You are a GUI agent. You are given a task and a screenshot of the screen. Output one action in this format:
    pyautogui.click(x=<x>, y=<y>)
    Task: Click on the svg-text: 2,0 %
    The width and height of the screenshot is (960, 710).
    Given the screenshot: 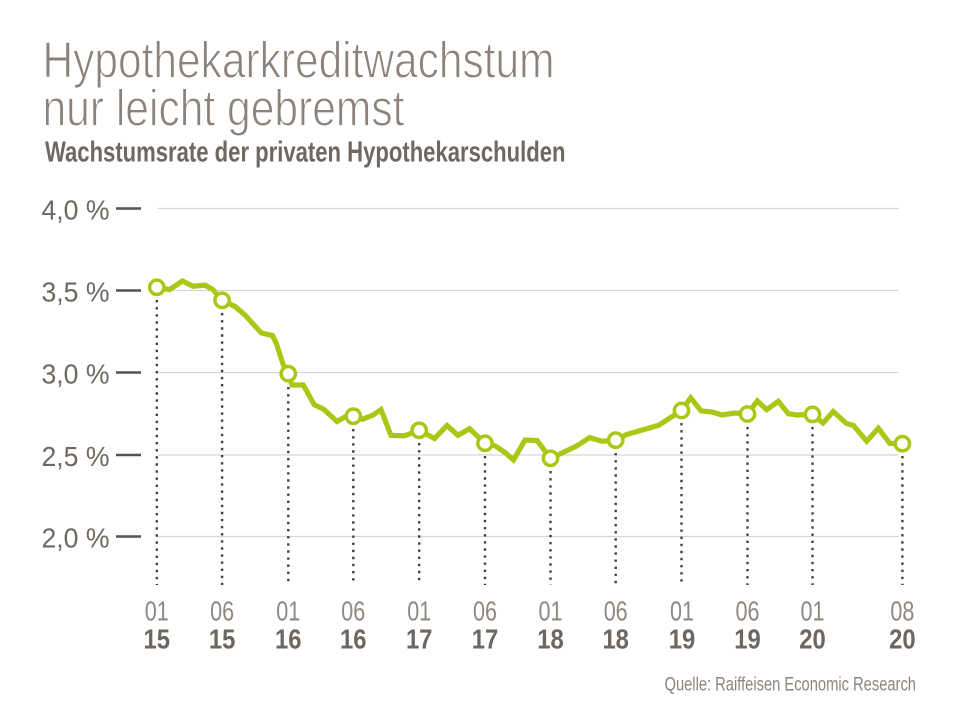 What is the action you would take?
    pyautogui.click(x=76, y=537)
    